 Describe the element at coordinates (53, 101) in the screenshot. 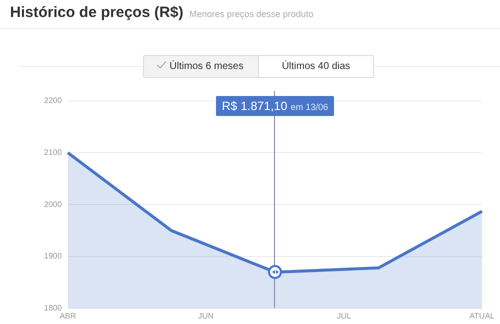

I see `y-tick-label: 2200` at that location.